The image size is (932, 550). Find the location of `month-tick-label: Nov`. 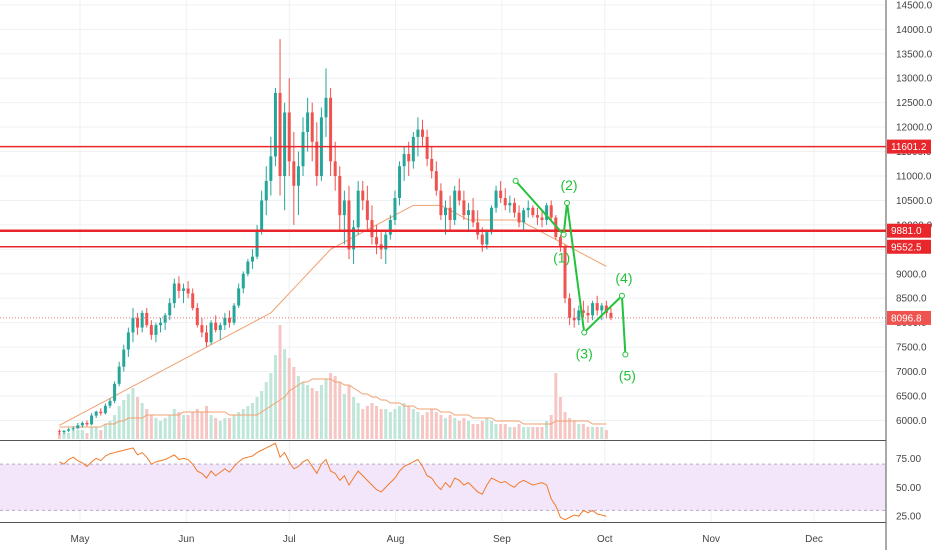

month-tick-label: Nov is located at coordinates (711, 539).